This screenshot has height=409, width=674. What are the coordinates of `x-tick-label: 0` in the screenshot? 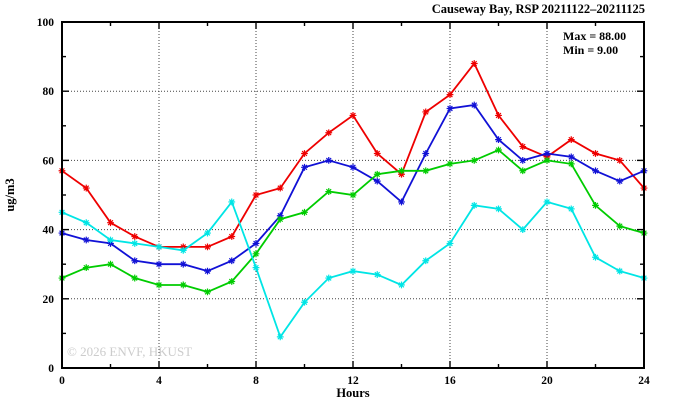 It's located at (62, 381).